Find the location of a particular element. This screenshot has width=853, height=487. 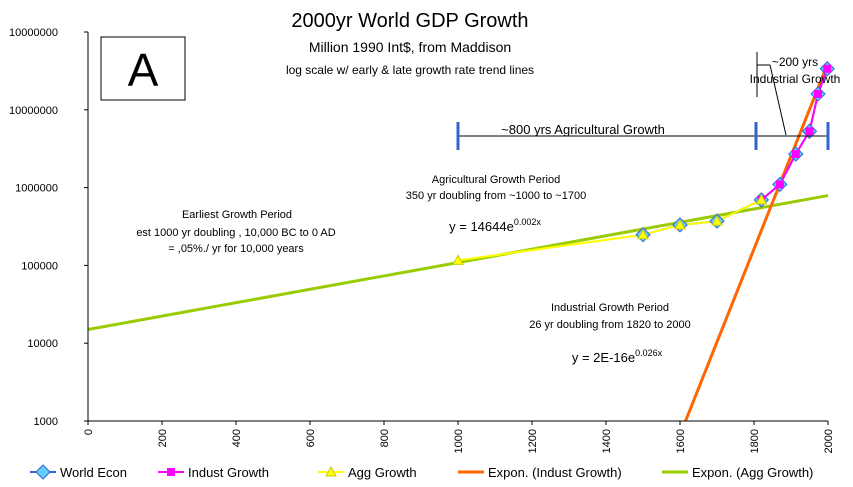

equation-exponent: 0.026x is located at coordinates (649, 353).